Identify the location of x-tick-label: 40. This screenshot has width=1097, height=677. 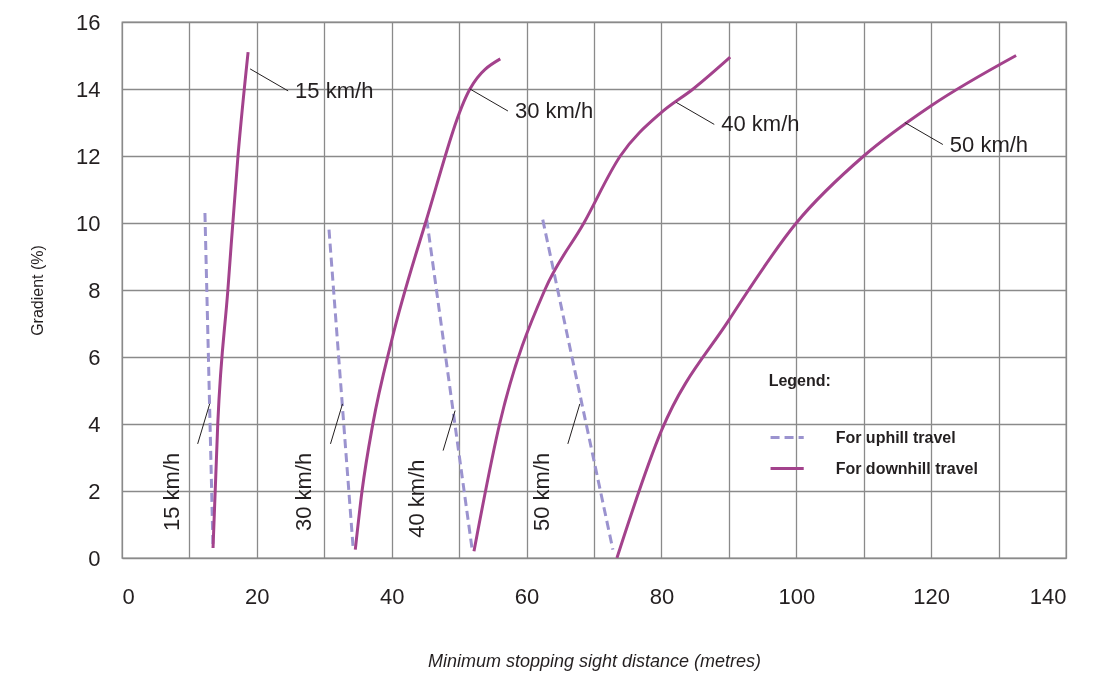
(392, 596).